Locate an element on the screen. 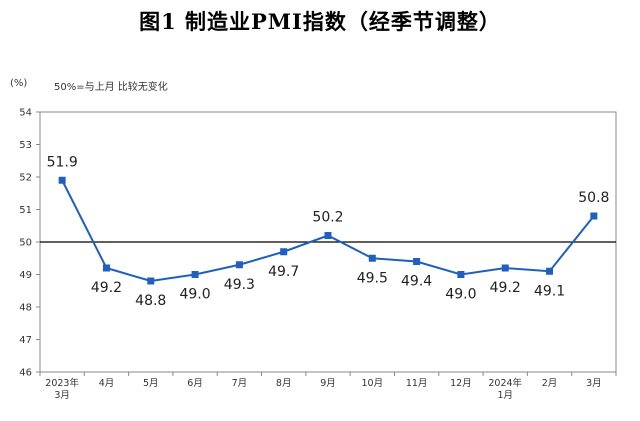 The width and height of the screenshot is (640, 421). x-tick-label-line: 11月 is located at coordinates (417, 383).